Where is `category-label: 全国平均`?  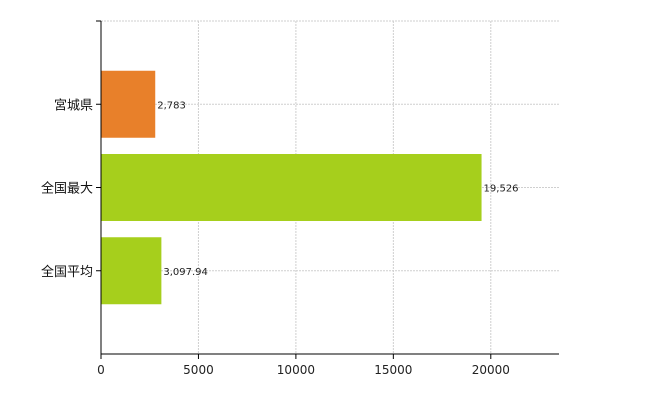 category-label: 全国平均 is located at coordinates (67, 272).